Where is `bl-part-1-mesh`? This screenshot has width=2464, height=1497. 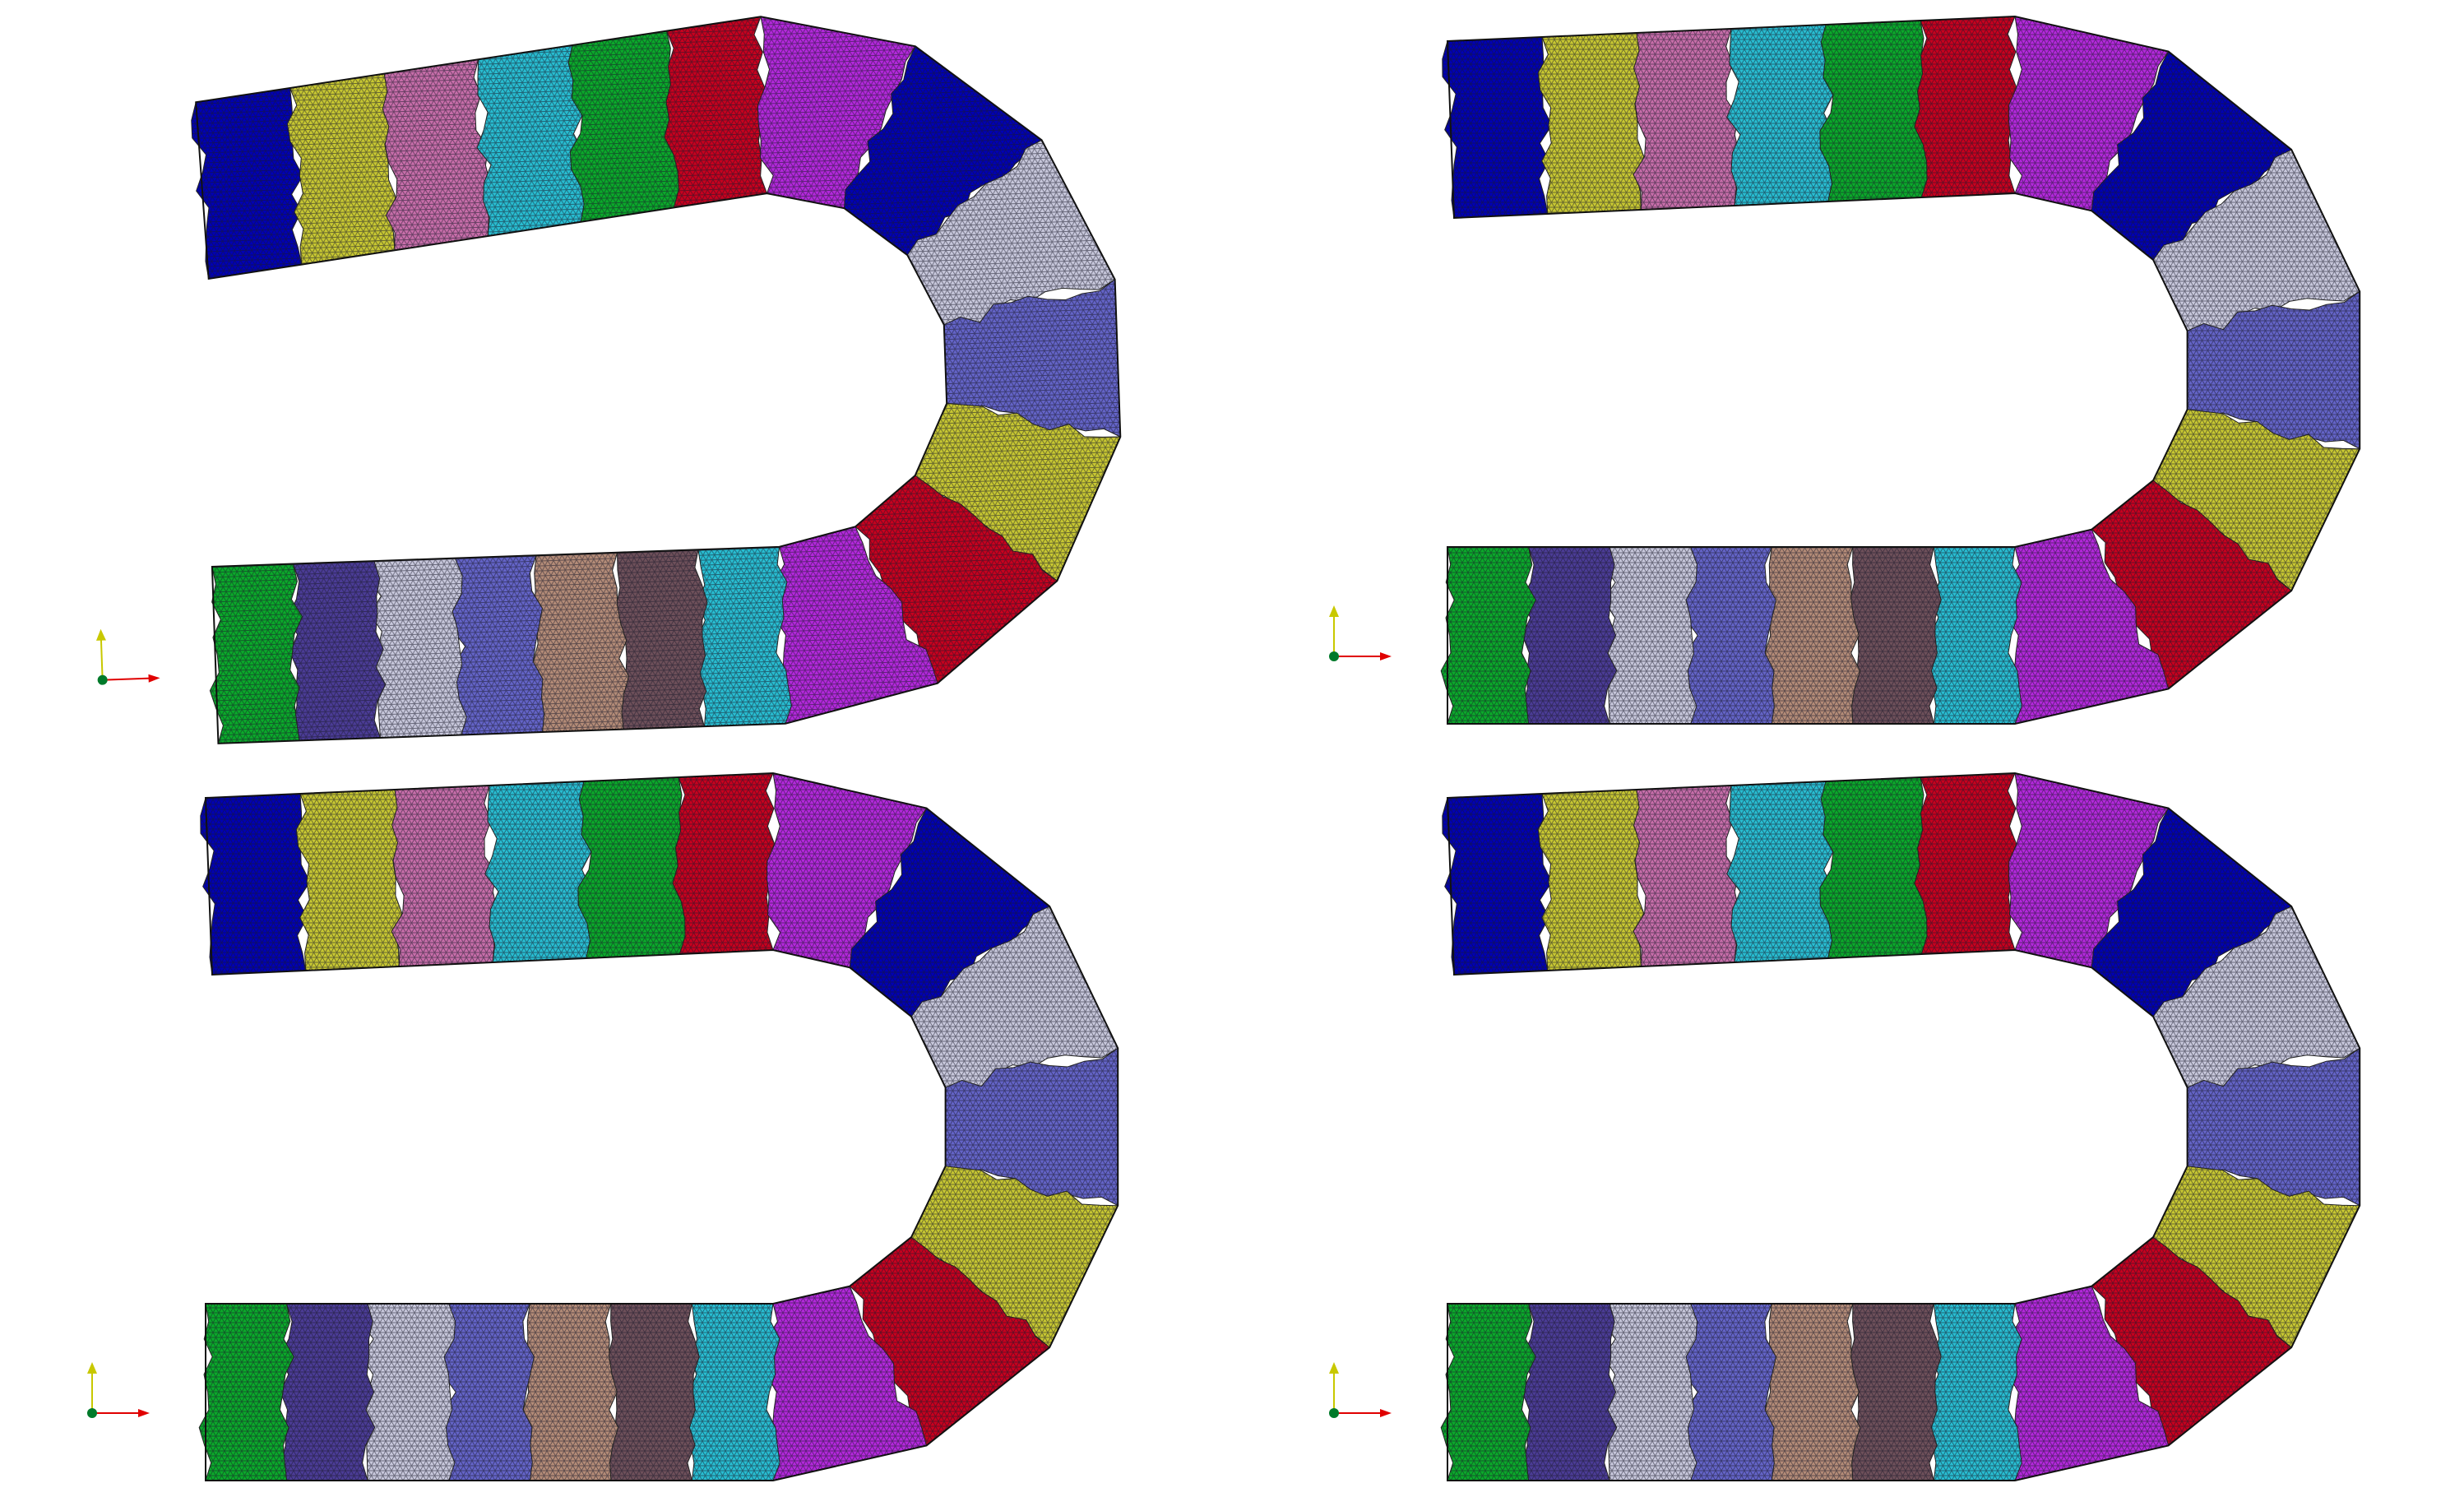
bl-part-1-mesh is located at coordinates (255, 884).